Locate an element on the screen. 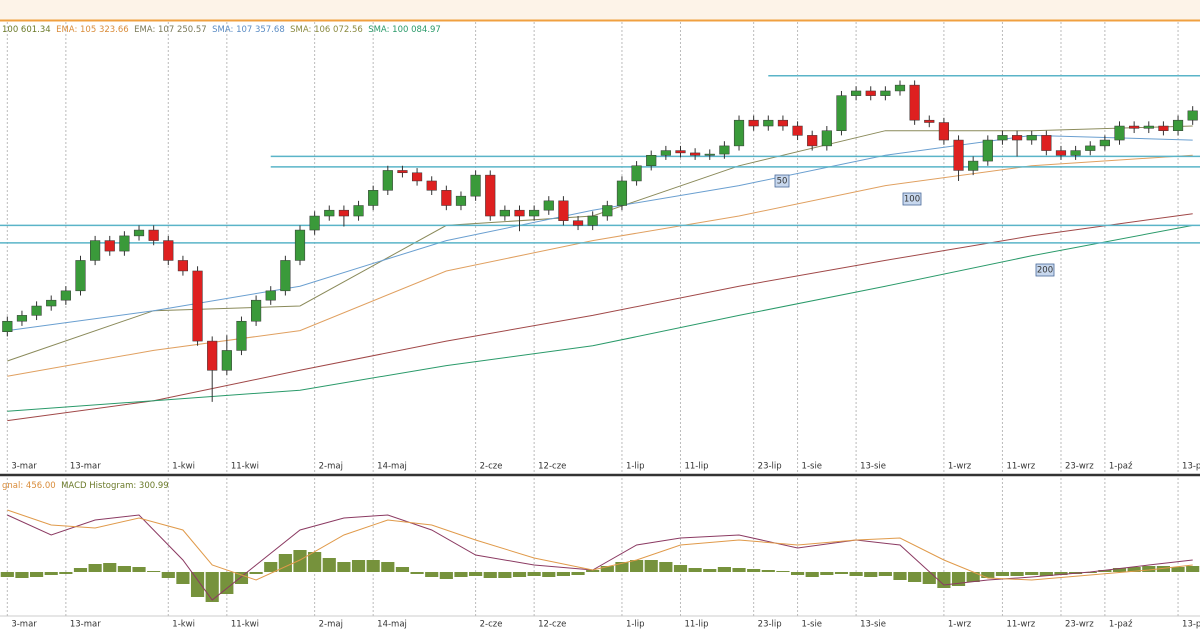  x-tick-label: 11-lip is located at coordinates (696, 625).